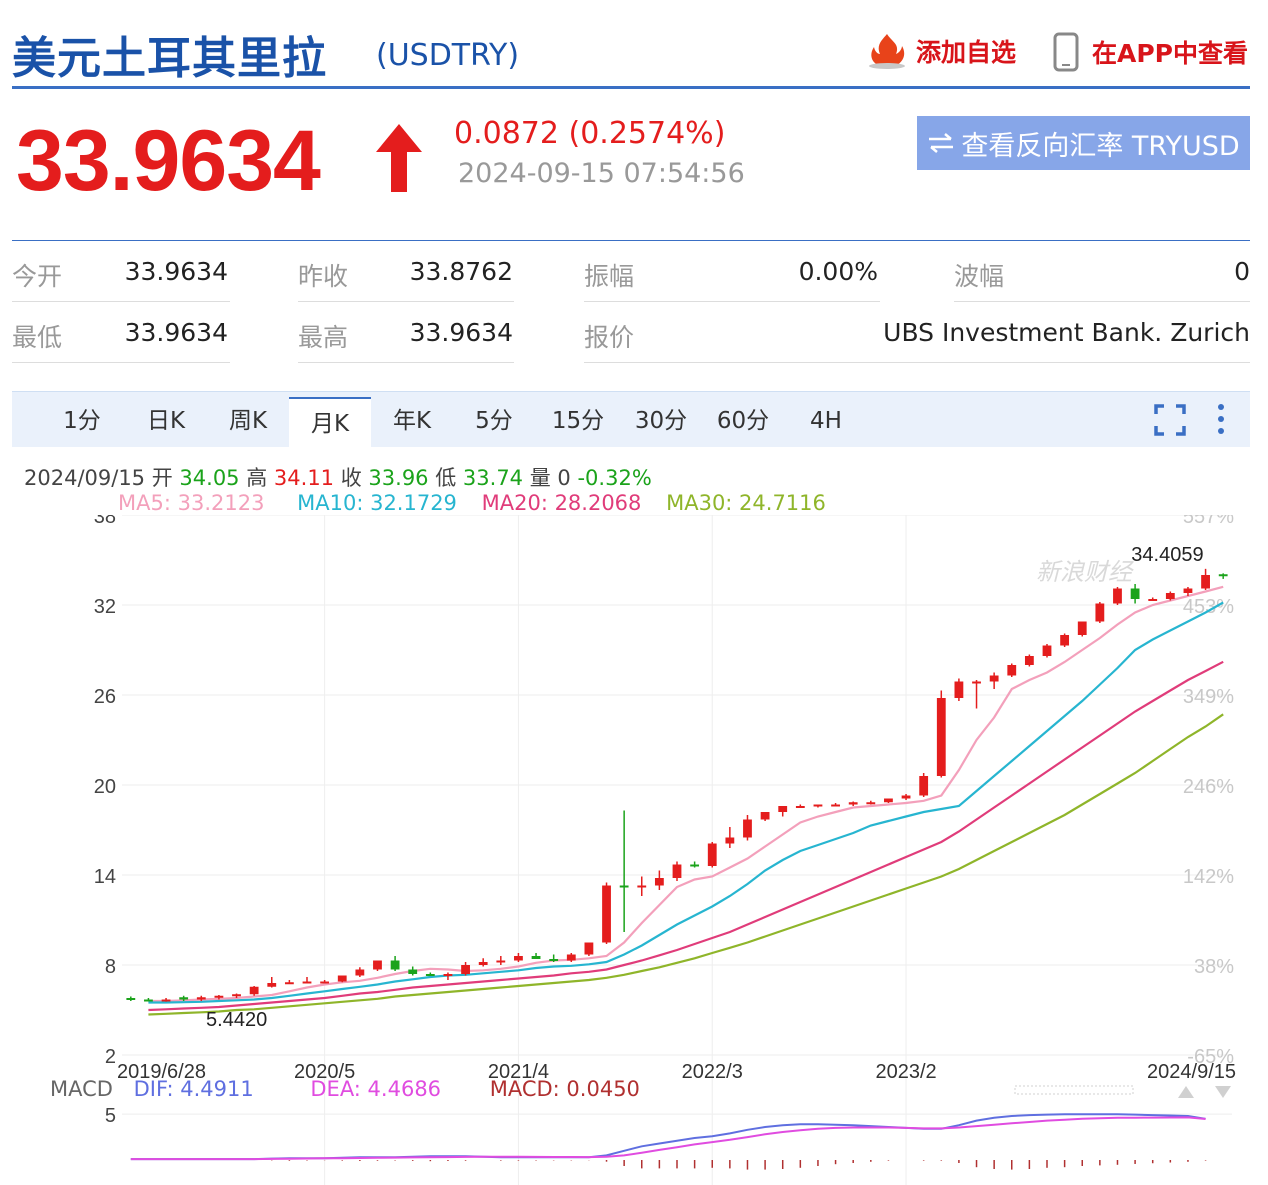 The image size is (1268, 1185). I want to click on quote-source-value: UBS Investment Bank. Zurich, so click(1066, 332).